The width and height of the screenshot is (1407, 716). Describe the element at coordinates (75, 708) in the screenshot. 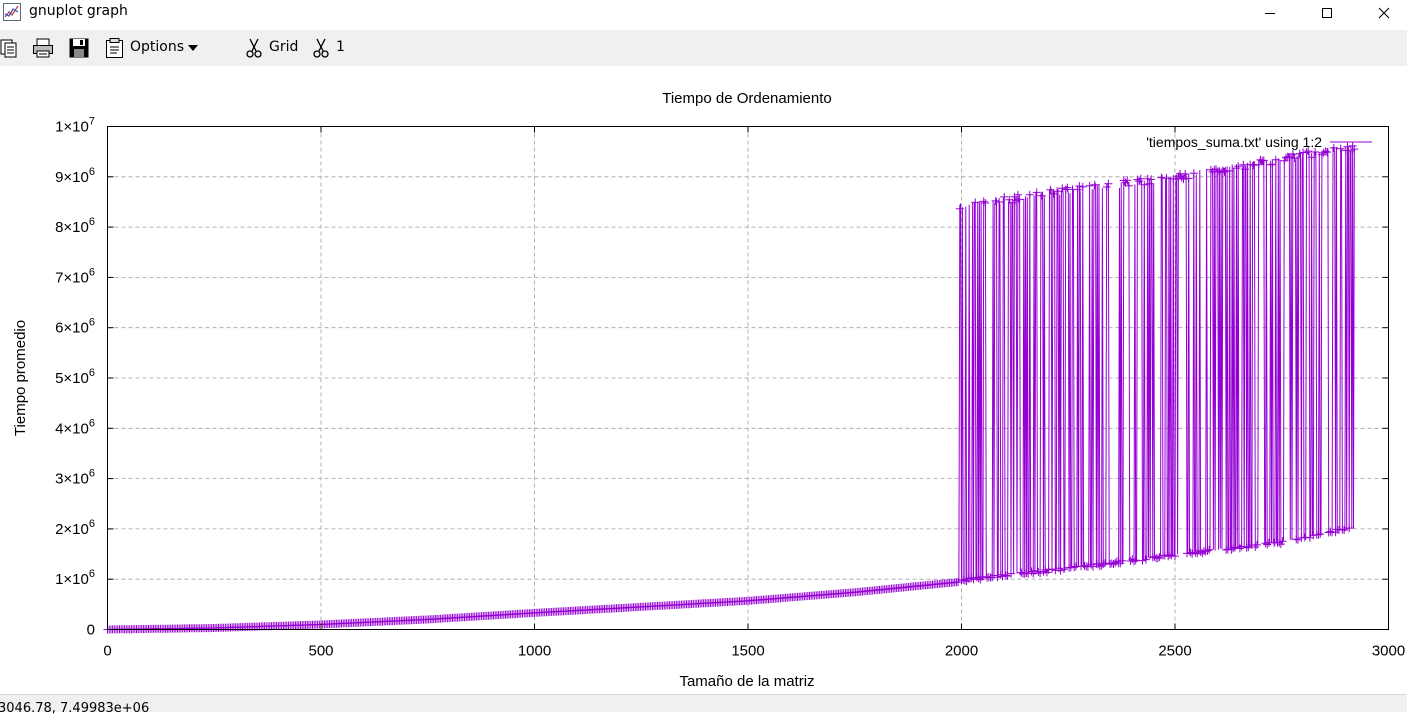

I see `coordinate-readout: 3046.78, 7.49983e+06` at that location.